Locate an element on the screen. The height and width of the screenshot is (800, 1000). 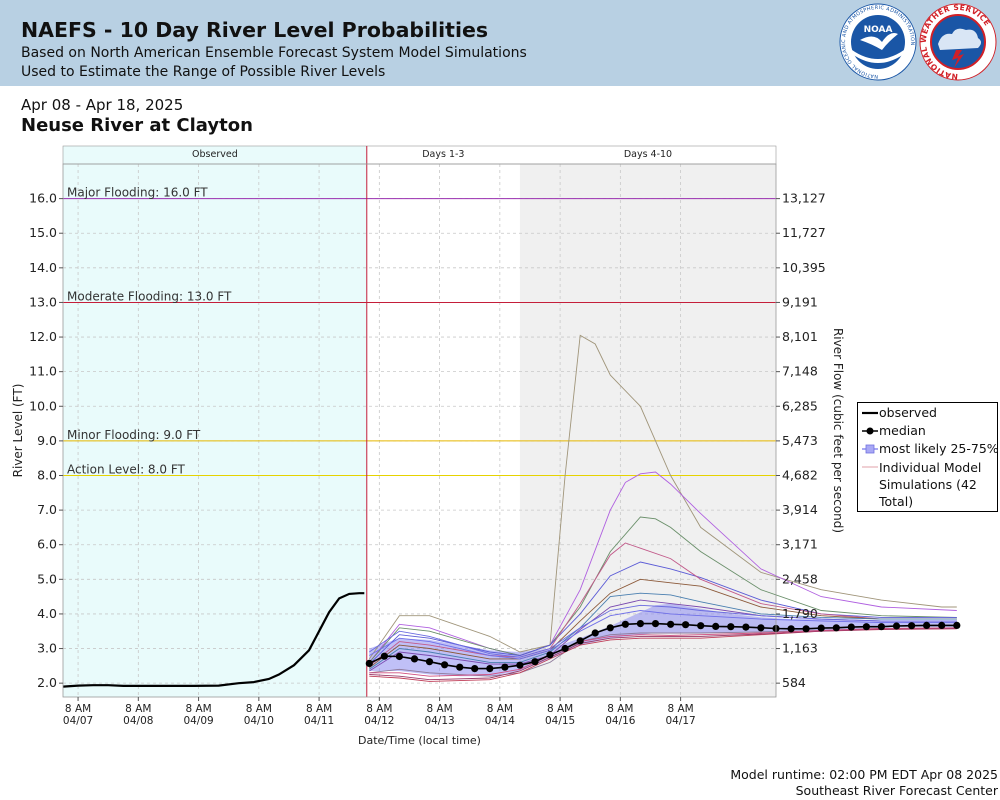
median-marker-icon is located at coordinates (870, 431).